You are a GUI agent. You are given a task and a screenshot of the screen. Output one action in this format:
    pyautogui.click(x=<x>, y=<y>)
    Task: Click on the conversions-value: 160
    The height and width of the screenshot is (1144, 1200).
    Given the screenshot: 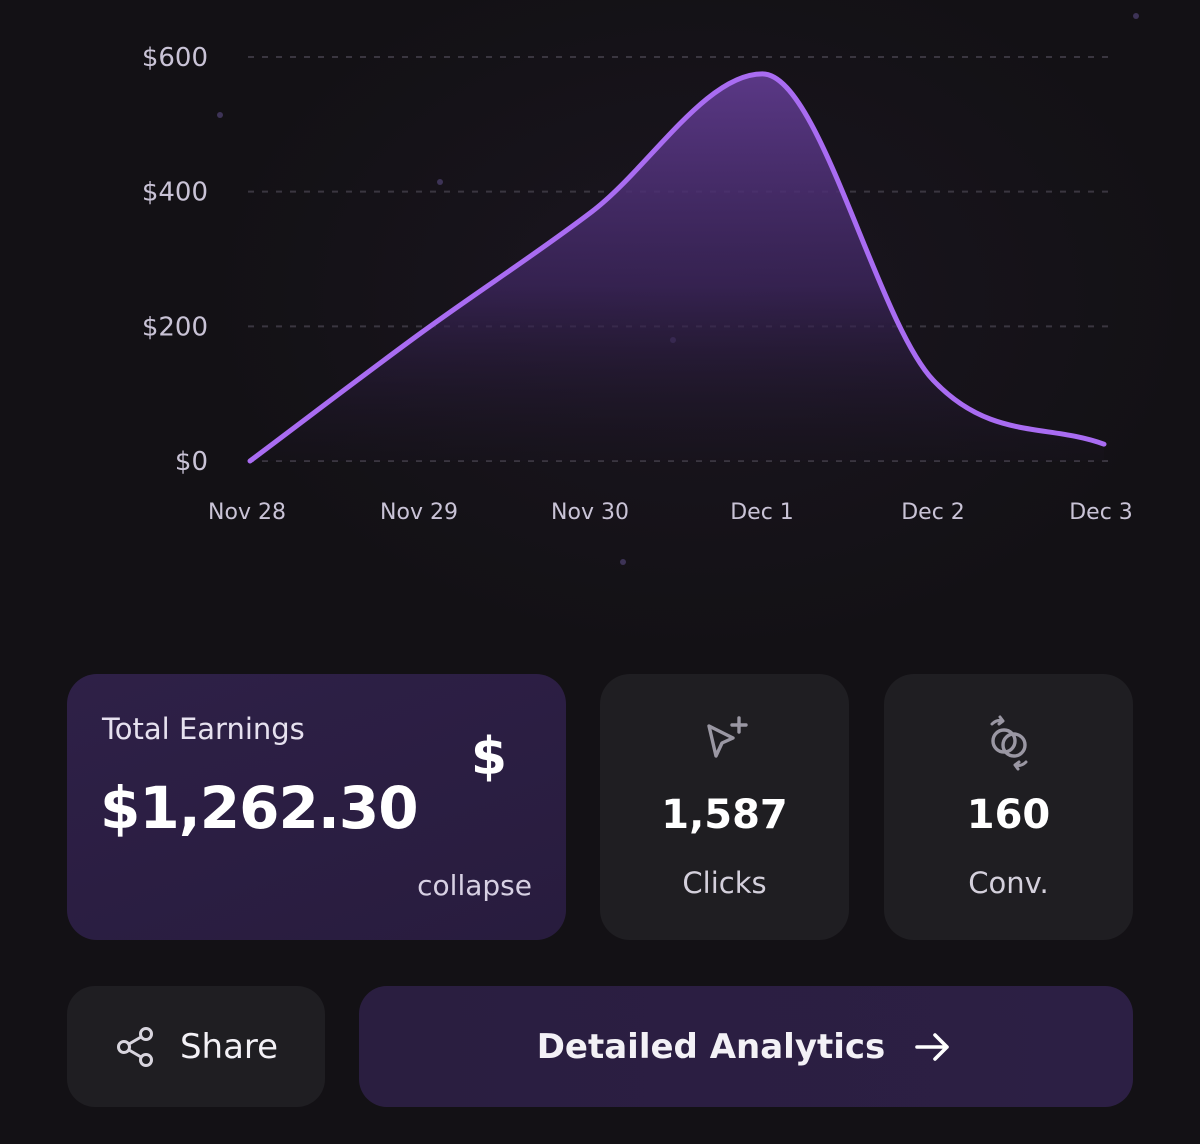 What is the action you would take?
    pyautogui.click(x=1008, y=815)
    